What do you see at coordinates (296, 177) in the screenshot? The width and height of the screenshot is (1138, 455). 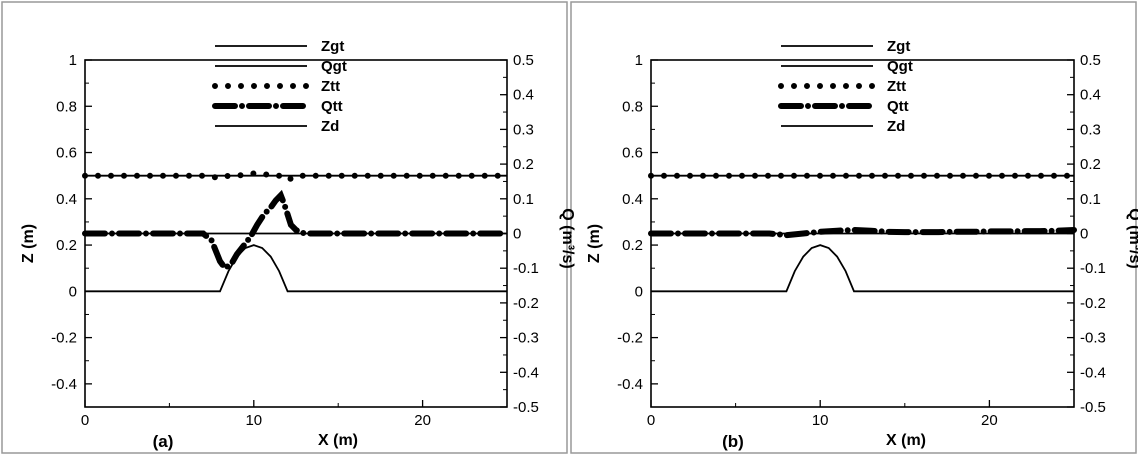 I see `series-line-ztt` at bounding box center [296, 177].